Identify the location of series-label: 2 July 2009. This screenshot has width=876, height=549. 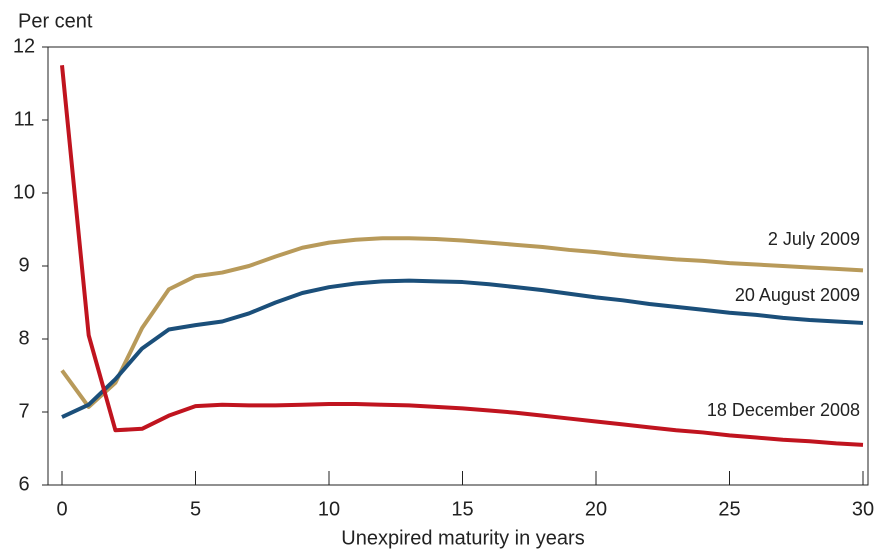
(814, 239).